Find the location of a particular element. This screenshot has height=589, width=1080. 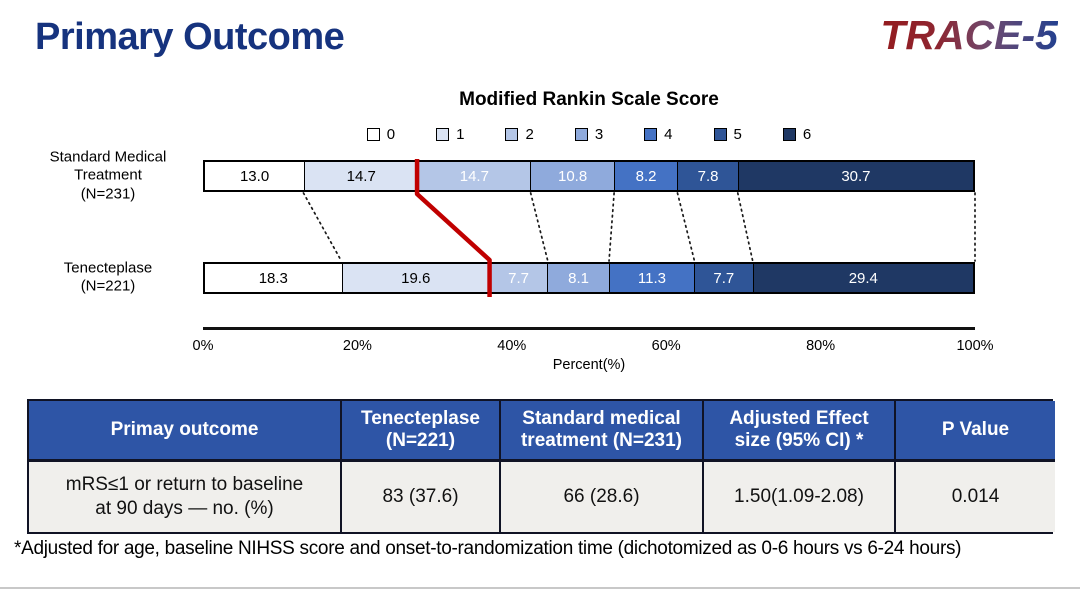

table-cell-4: 0.014 is located at coordinates (974, 497).